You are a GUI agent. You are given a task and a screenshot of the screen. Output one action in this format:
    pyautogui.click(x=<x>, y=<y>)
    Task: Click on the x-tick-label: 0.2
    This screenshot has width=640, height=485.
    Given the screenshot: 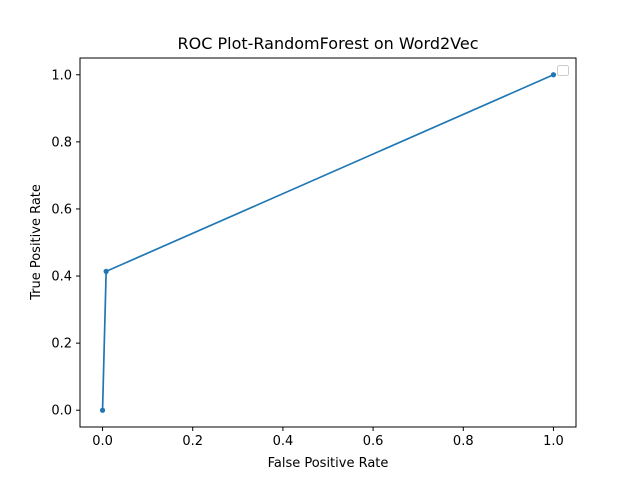 What is the action you would take?
    pyautogui.click(x=192, y=441)
    